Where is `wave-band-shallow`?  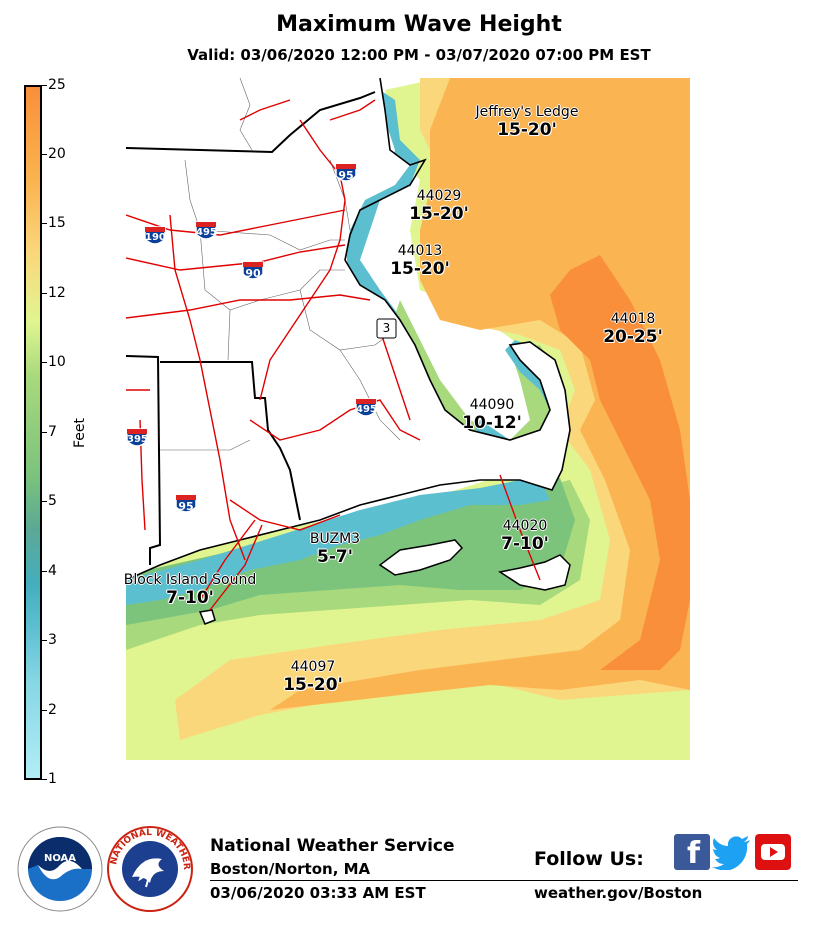
wave-band-shallow is located at coordinates (338, 542).